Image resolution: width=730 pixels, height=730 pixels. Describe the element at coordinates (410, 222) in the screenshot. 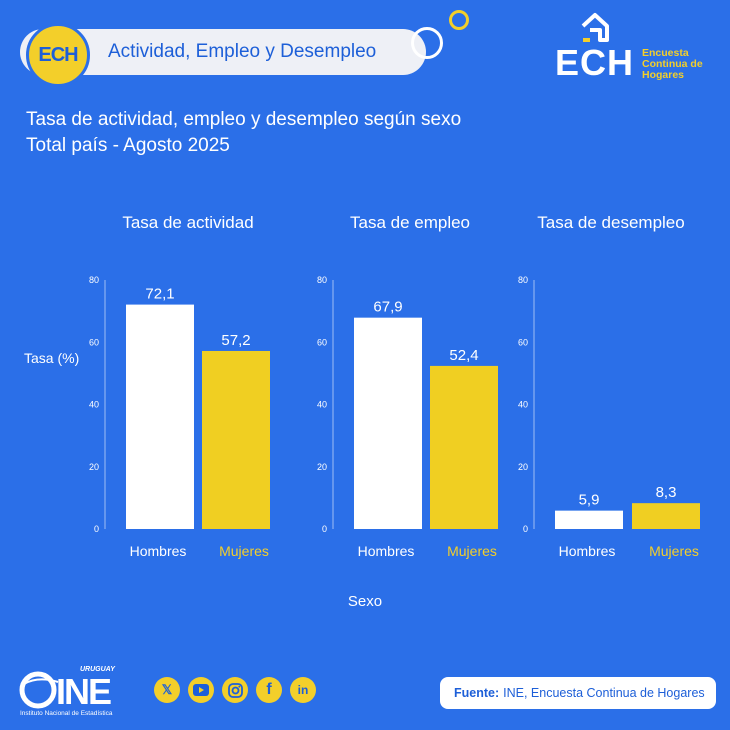

I see `panel-title-empleo: Tasa de empleo` at that location.